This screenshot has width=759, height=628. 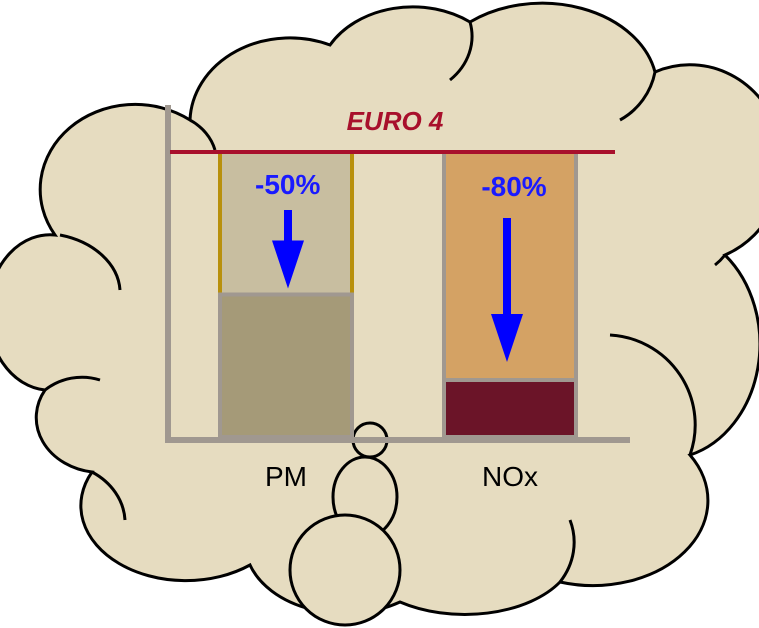 I want to click on bubble, so click(x=345, y=570).